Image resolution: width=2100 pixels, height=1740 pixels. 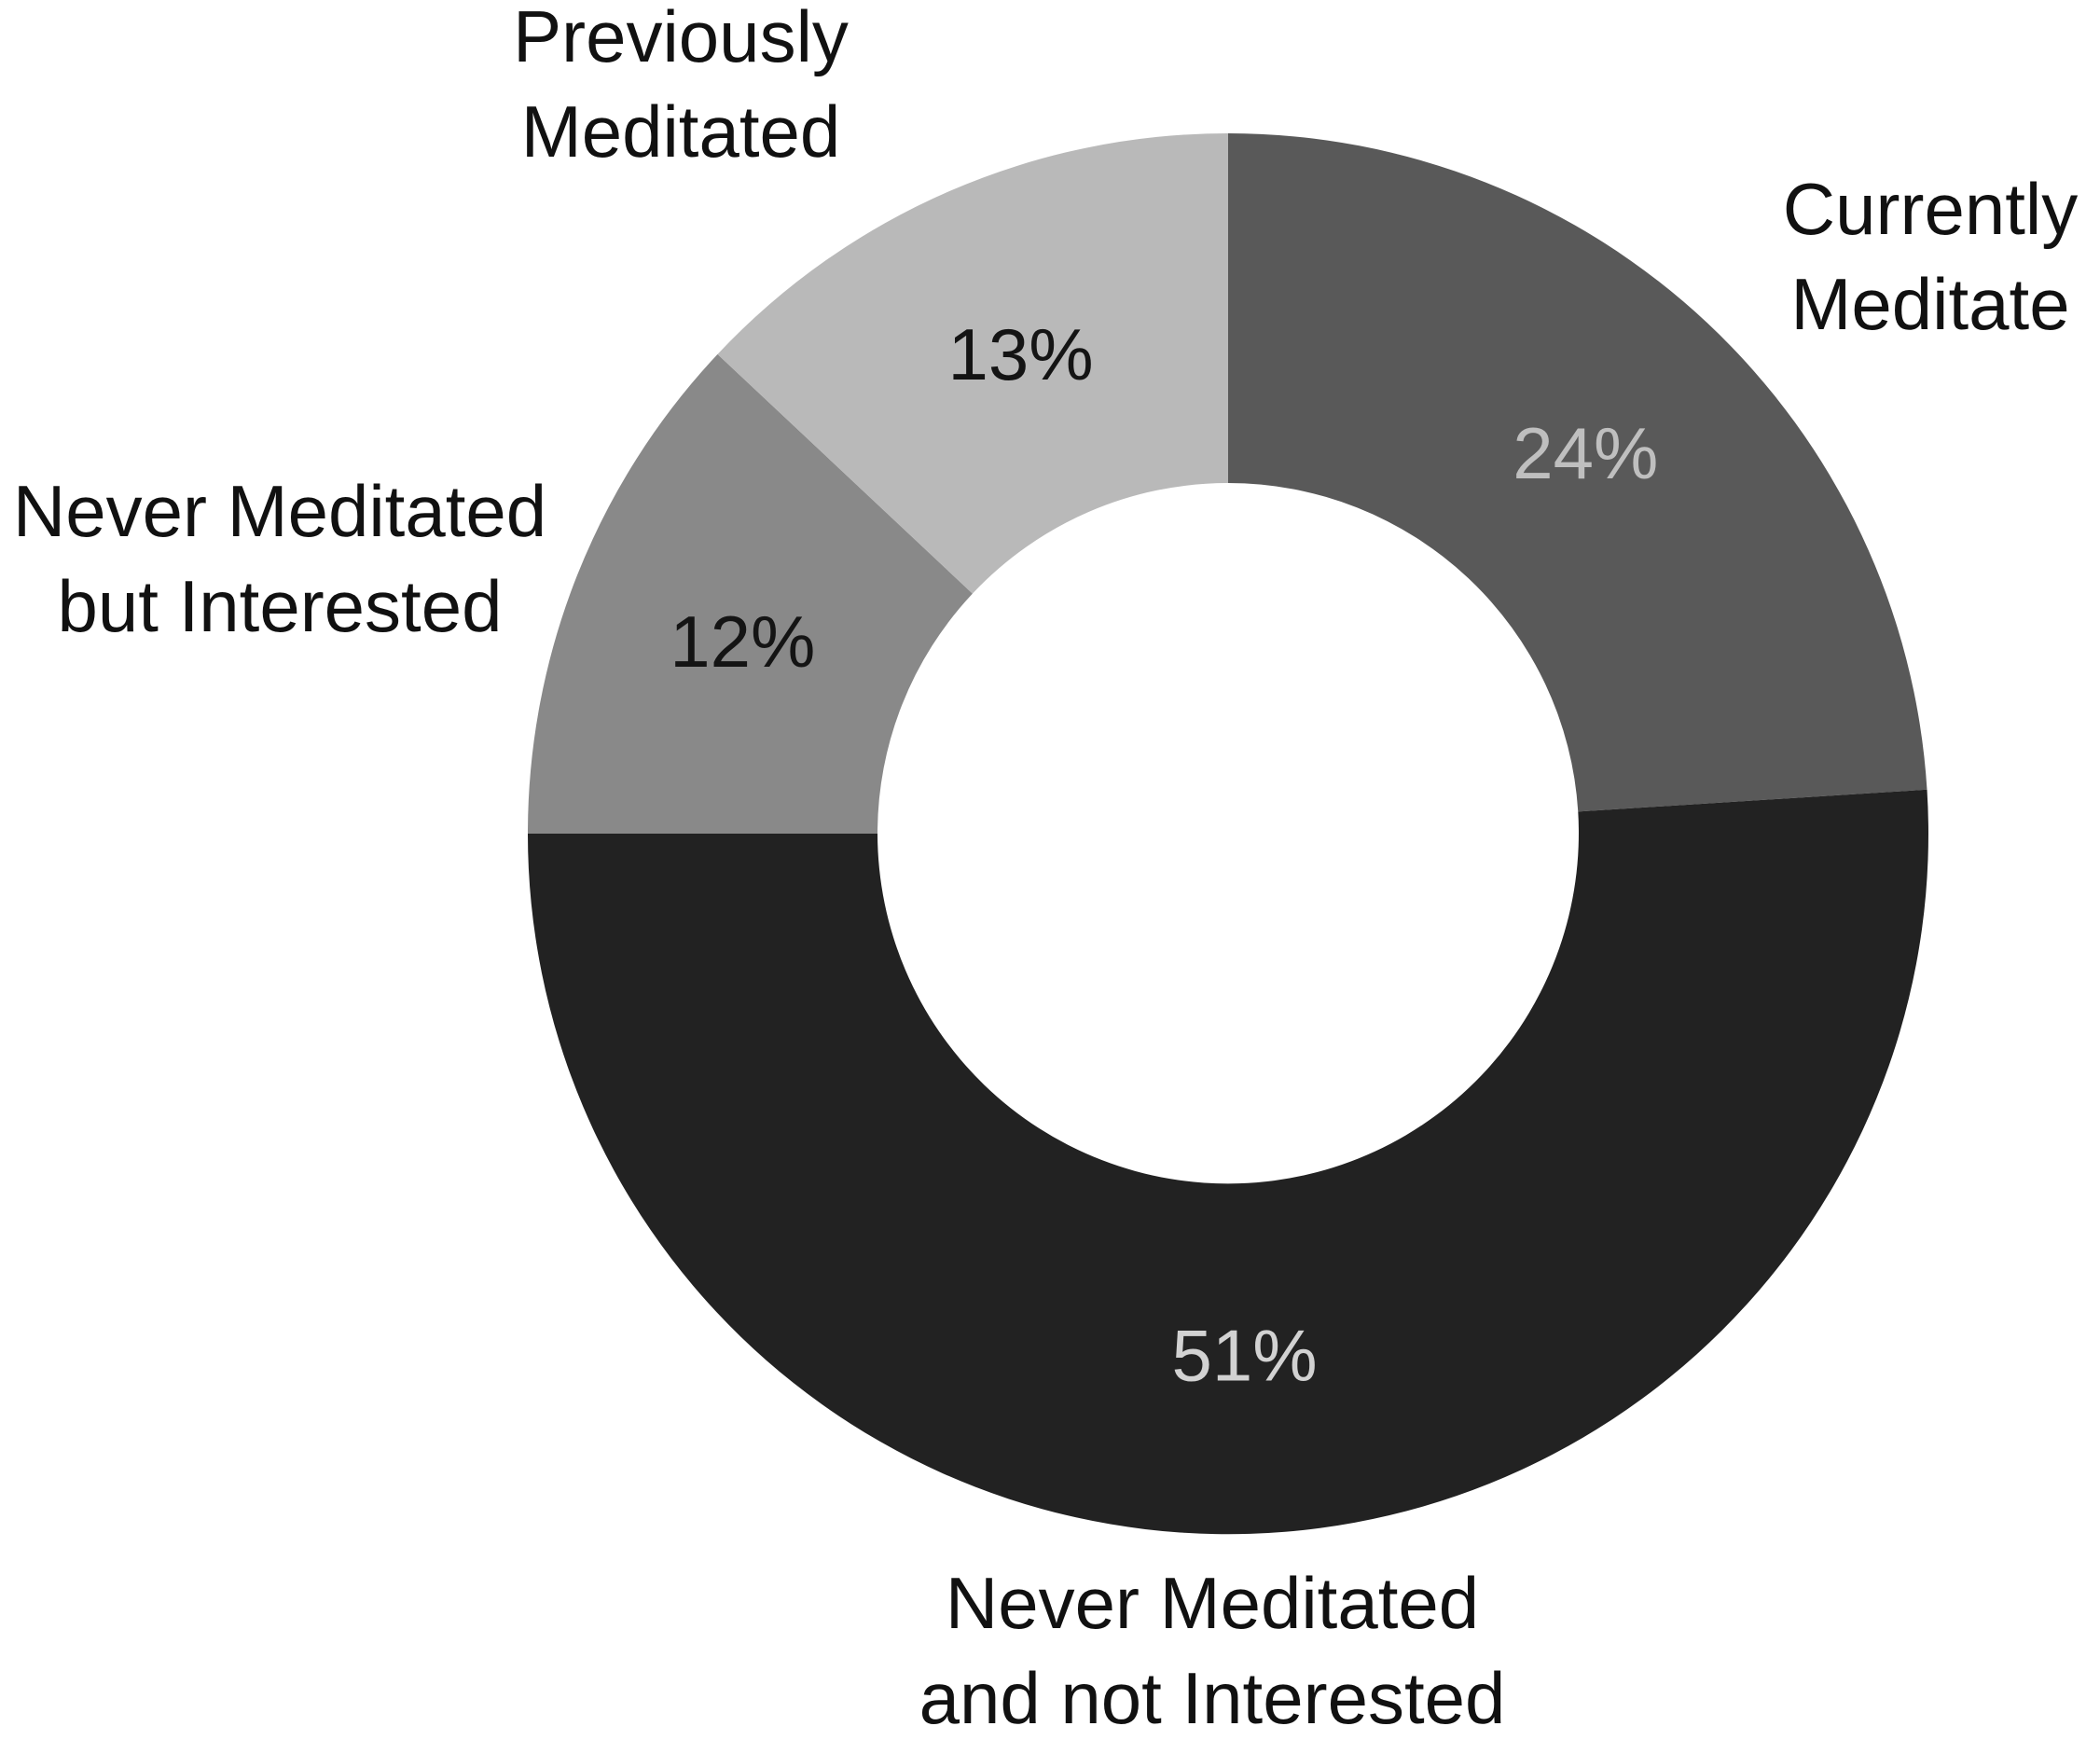 I want to click on slice-label-never-meditated-not-interested: Never Meditated and not Interested, so click(x=1212, y=1648).